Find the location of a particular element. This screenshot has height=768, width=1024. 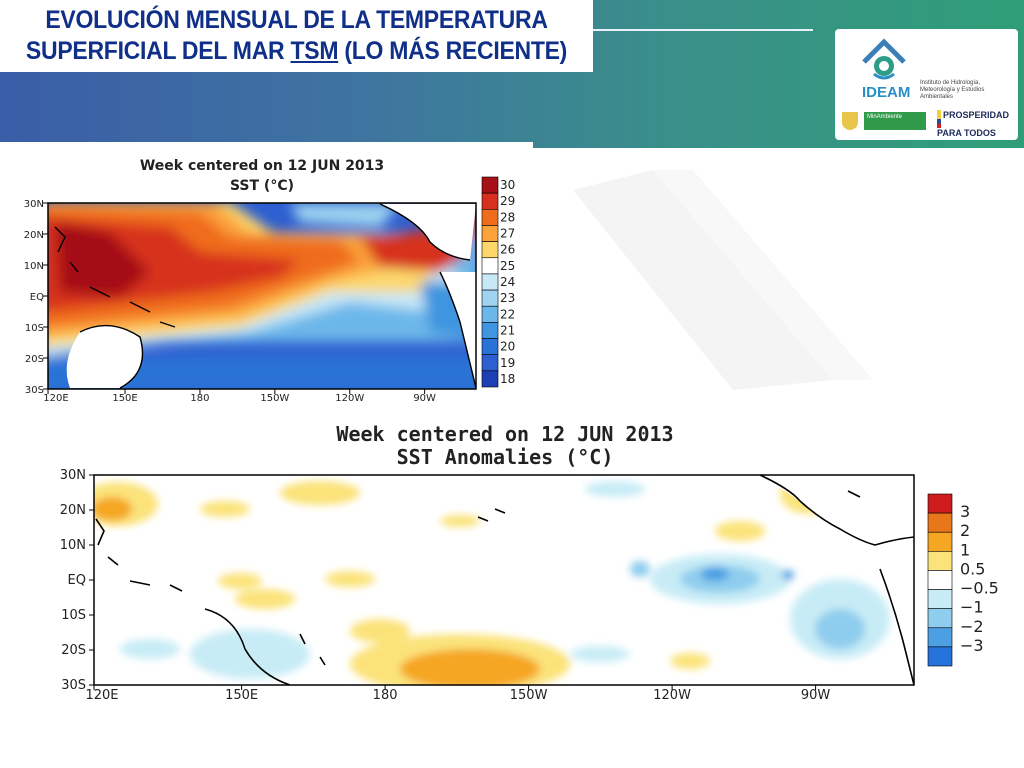

sst-y-axis: 30N 20N 10N EQ 10S 20S 30S is located at coordinates (36, 297).